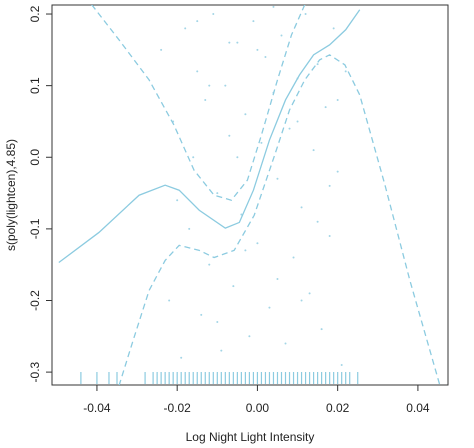  Describe the element at coordinates (258, 408) in the screenshot. I see `x-tick-label: 0.00` at that location.